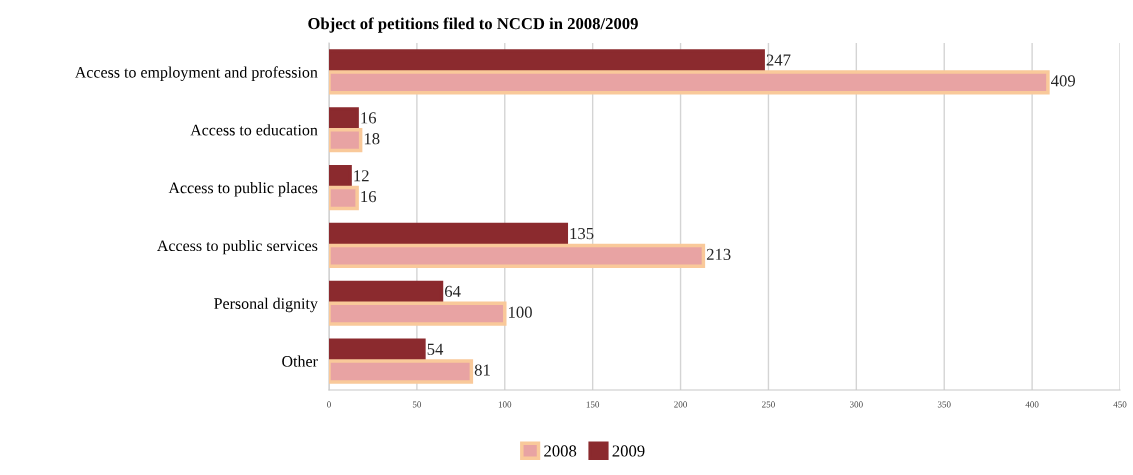 The height and width of the screenshot is (475, 1133). Describe the element at coordinates (1063, 81) in the screenshot. I see `data-label: 409` at that location.